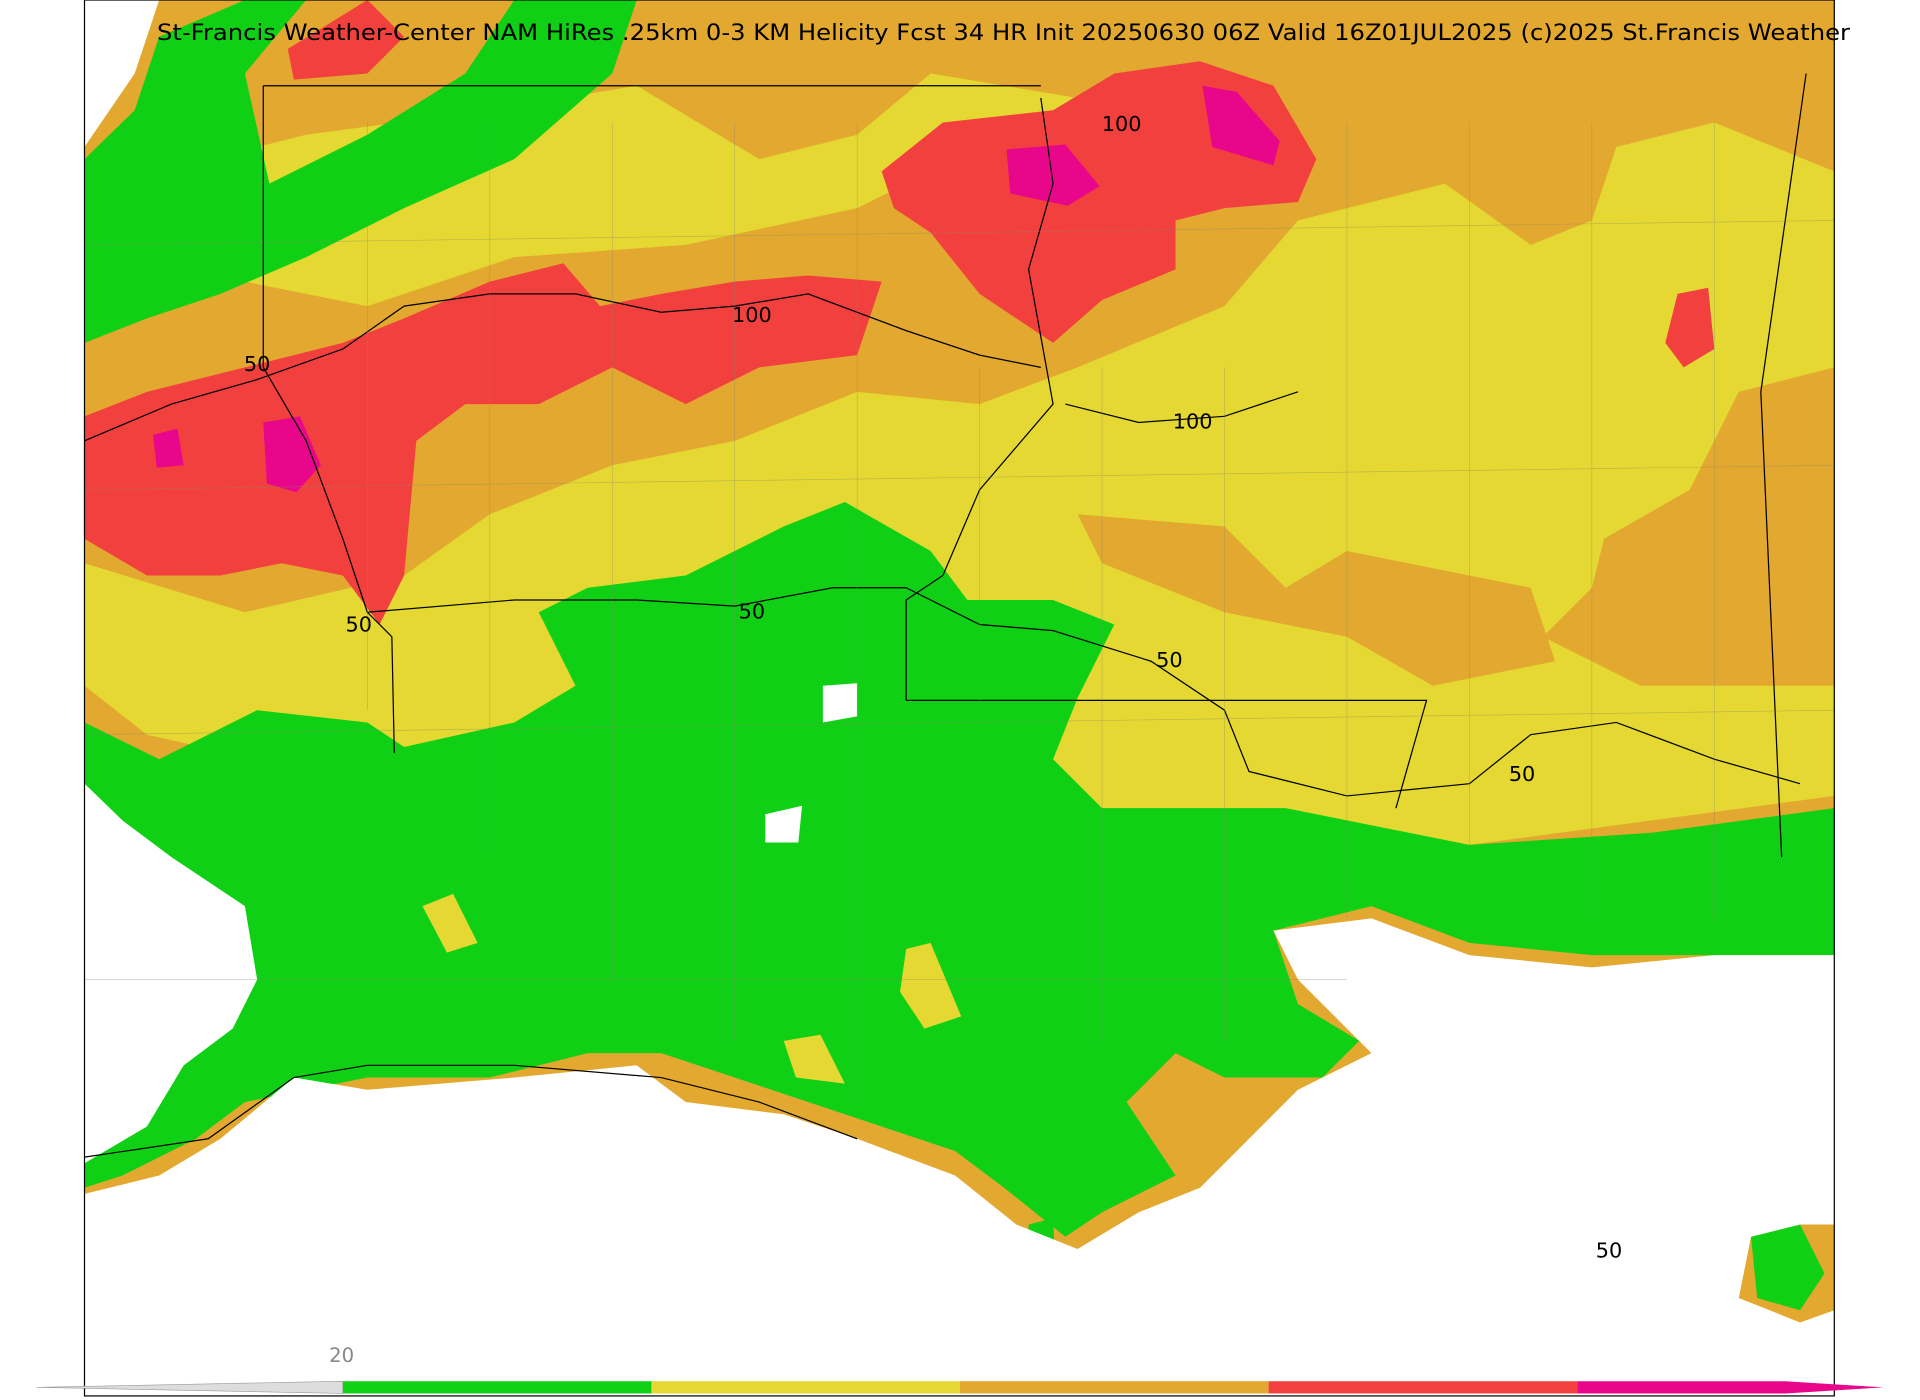 The height and width of the screenshot is (1400, 1920). I want to click on colorbar, so click(1113, 1387).